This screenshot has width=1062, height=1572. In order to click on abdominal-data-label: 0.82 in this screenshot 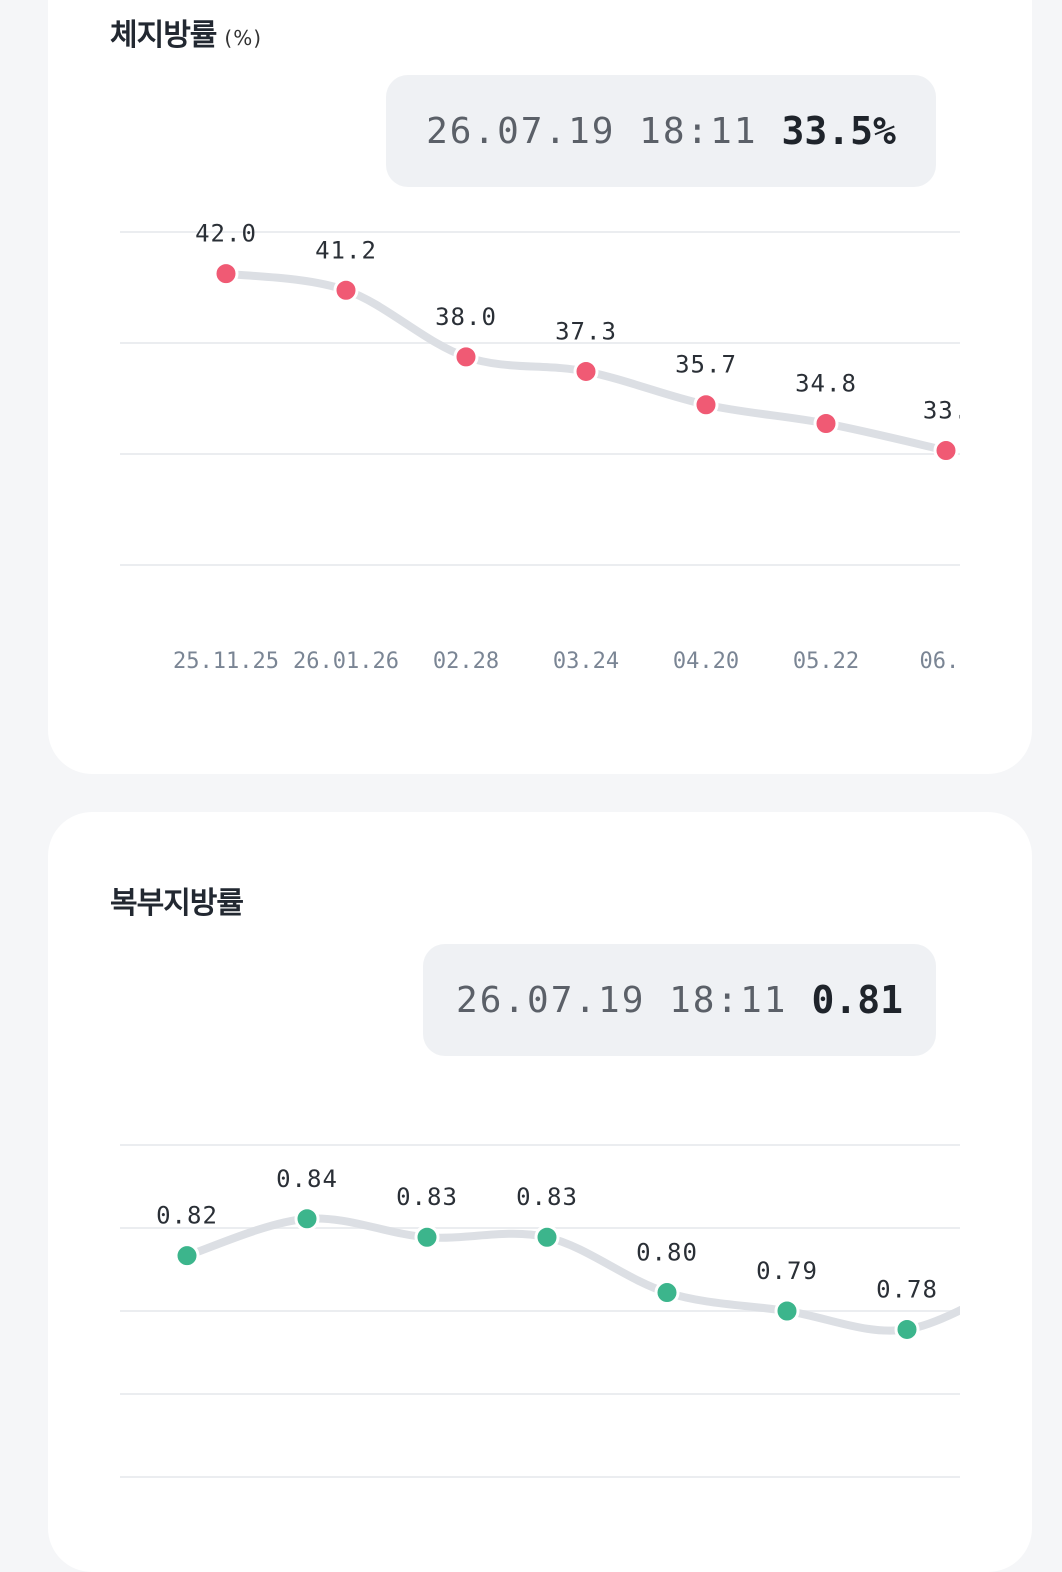, I will do `click(187, 1216)`.